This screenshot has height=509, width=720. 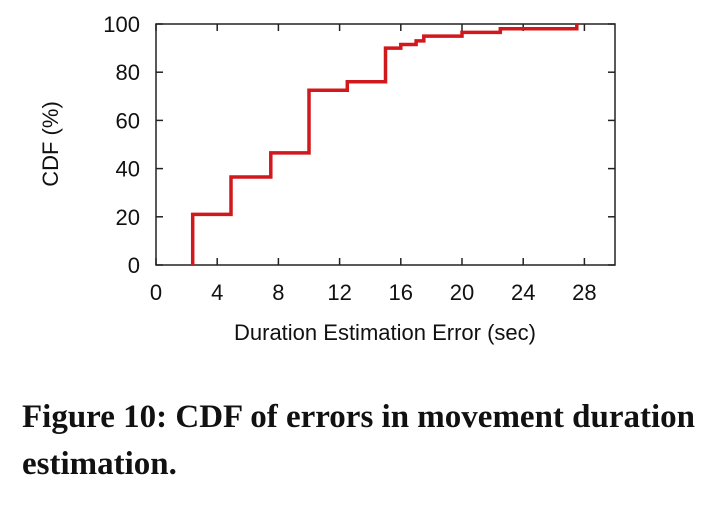 I want to click on x-tick-label: 8, so click(x=278, y=292).